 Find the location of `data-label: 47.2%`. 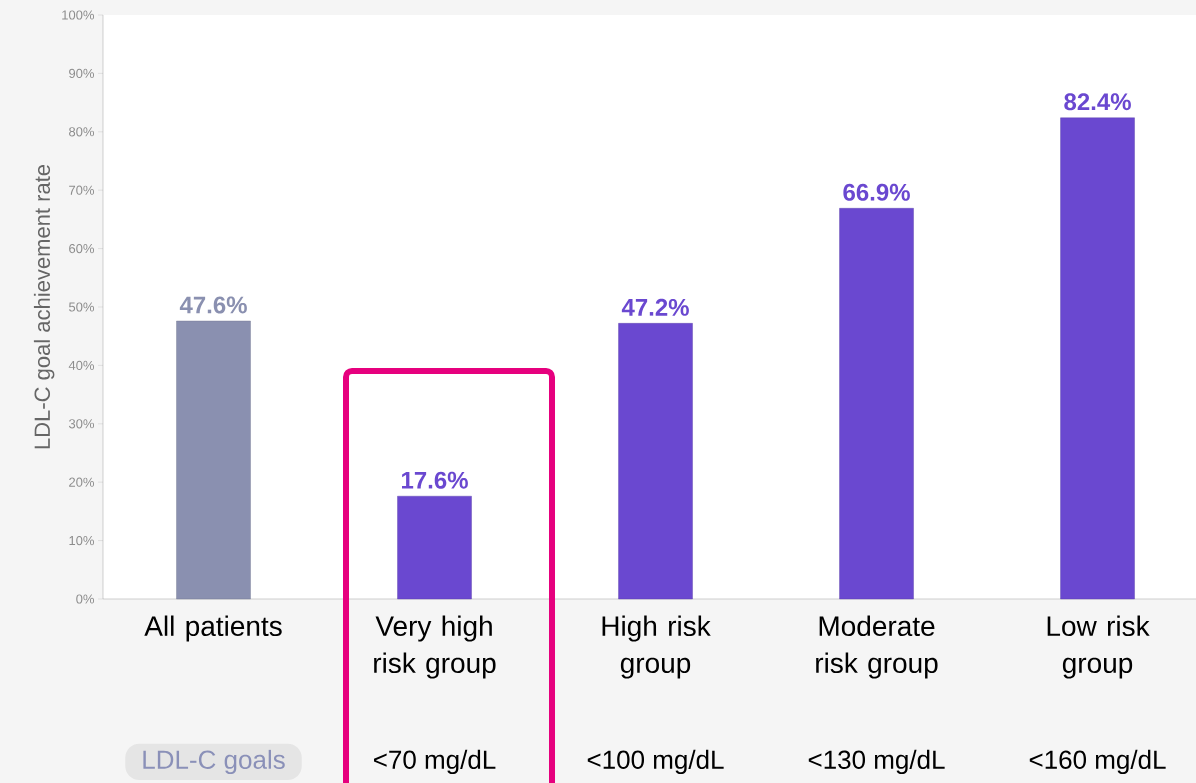

data-label: 47.2% is located at coordinates (655, 307).